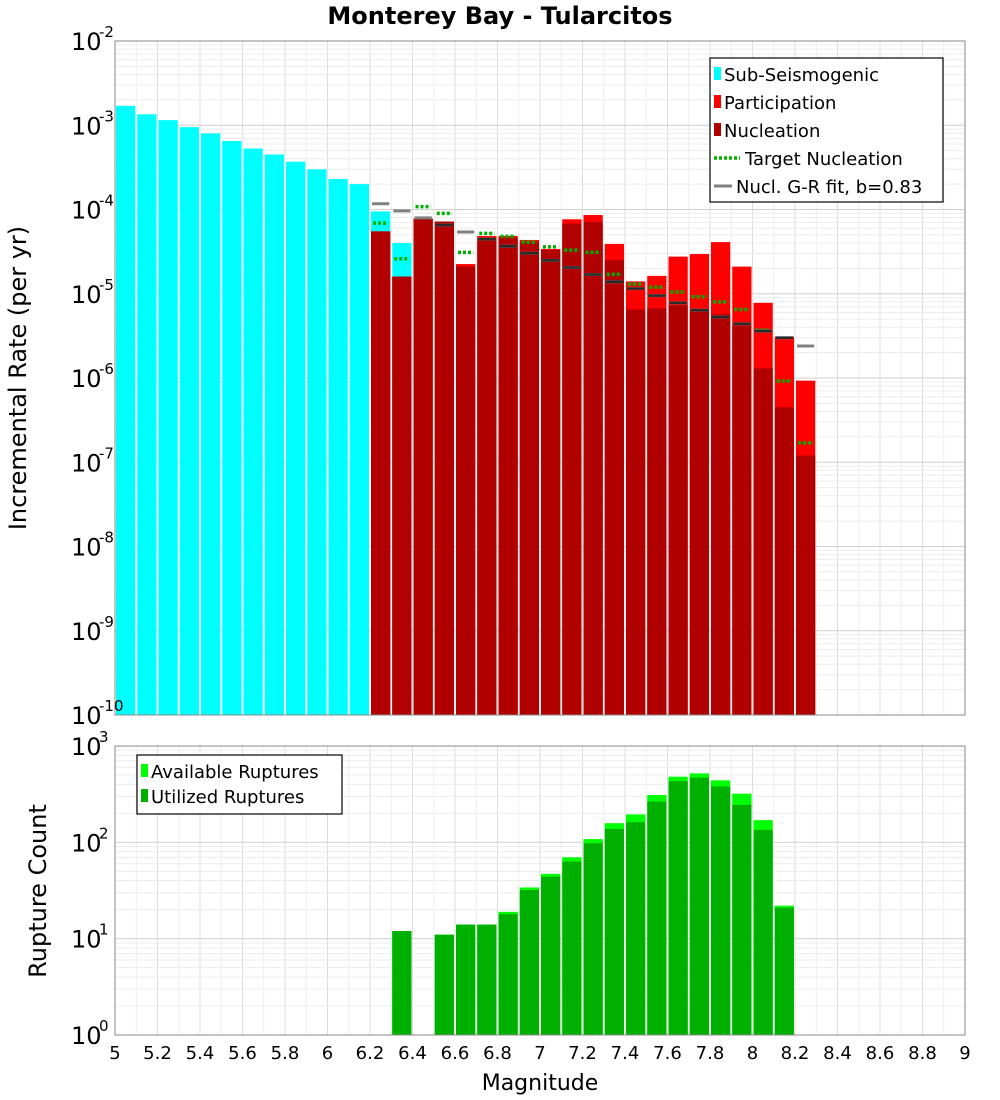 The height and width of the screenshot is (1100, 1000). What do you see at coordinates (106, 453) in the screenshot?
I see `y-tick-exponent: -7` at bounding box center [106, 453].